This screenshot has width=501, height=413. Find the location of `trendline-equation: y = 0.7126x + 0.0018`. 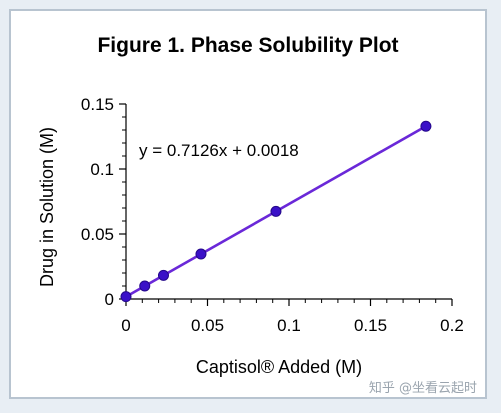

trendline-equation: y = 0.7126x + 0.0018 is located at coordinates (219, 150).